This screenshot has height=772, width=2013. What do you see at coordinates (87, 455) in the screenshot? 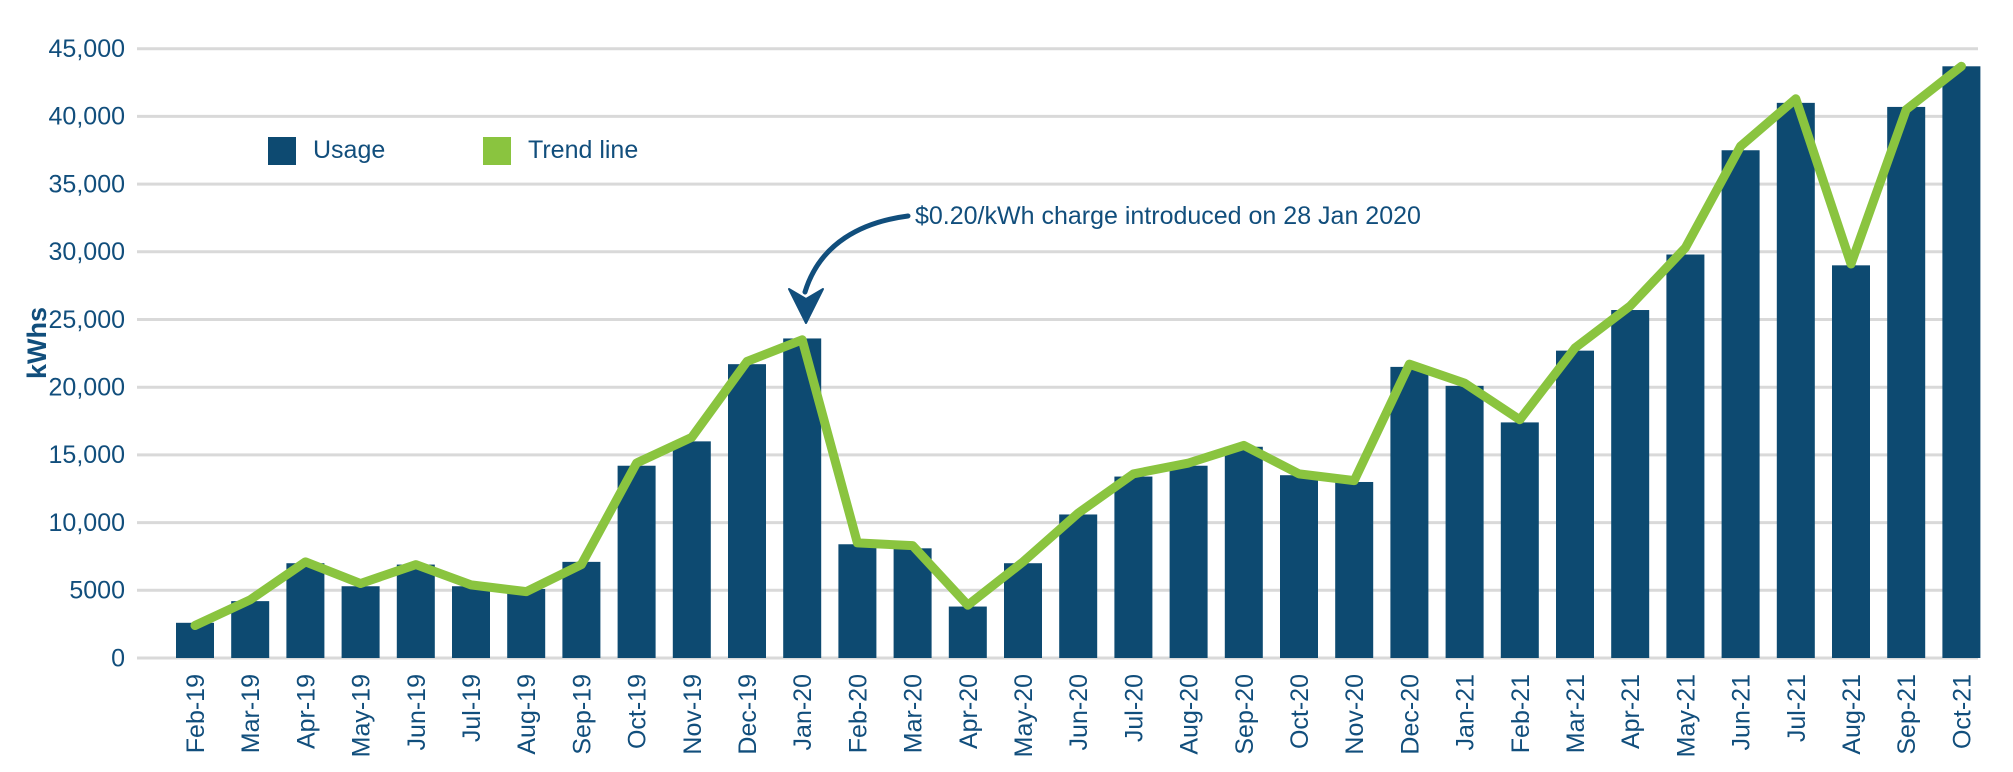
I see `y-tick-label: 15,000` at bounding box center [87, 455].